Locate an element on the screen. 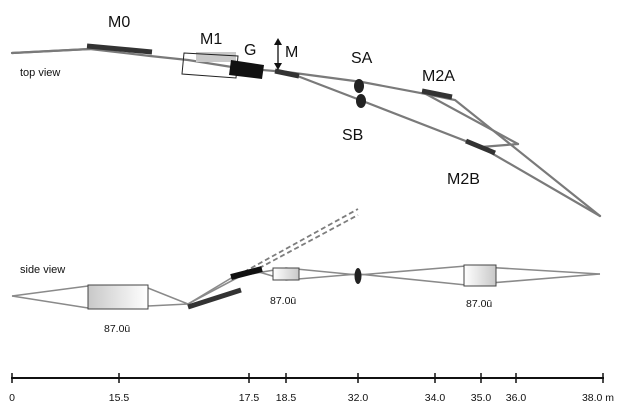  m1-label: M1 is located at coordinates (211, 39).